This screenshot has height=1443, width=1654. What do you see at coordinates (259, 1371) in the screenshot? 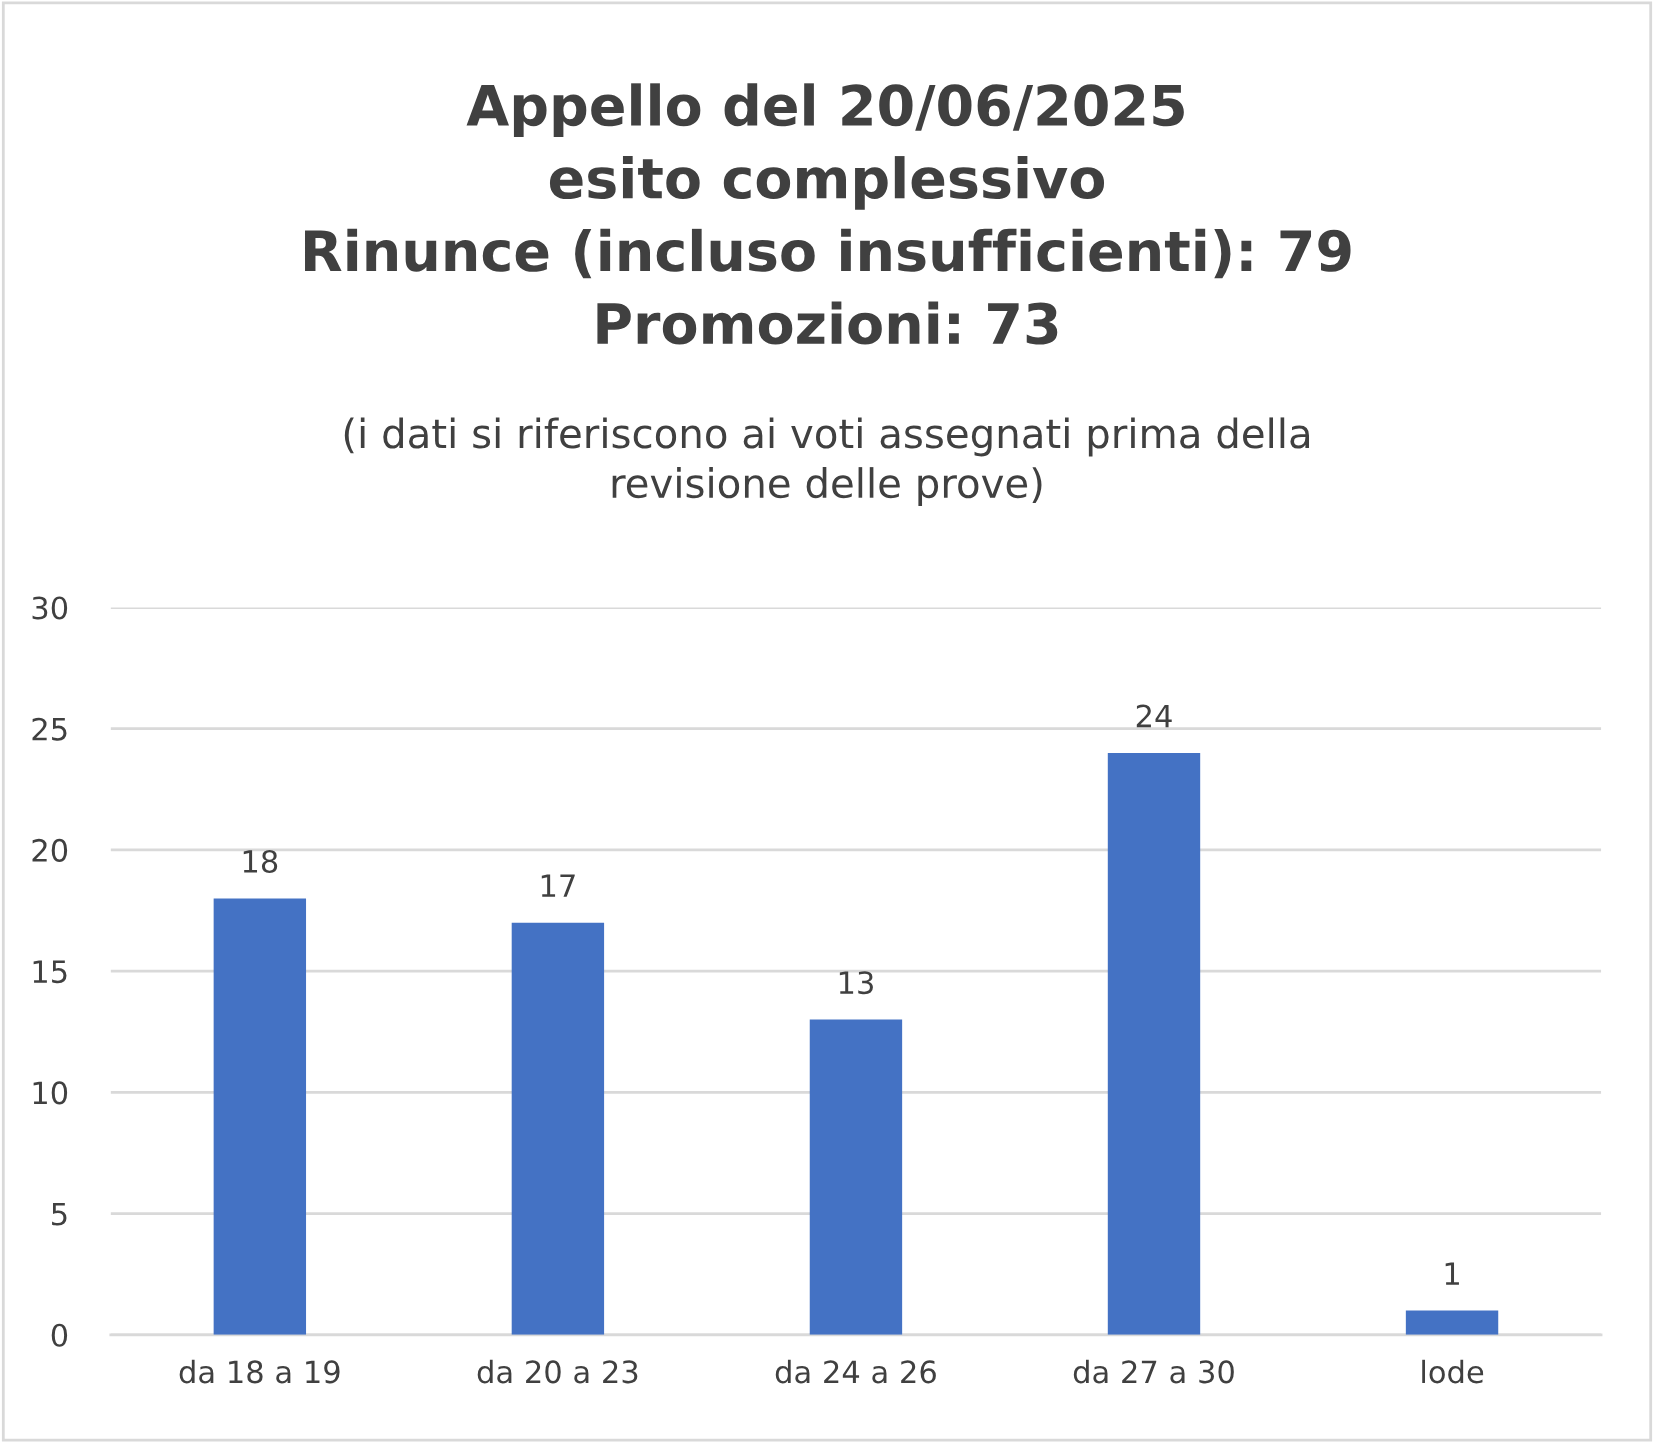
I see `x-tick-label: da 18 a 19` at bounding box center [259, 1371].